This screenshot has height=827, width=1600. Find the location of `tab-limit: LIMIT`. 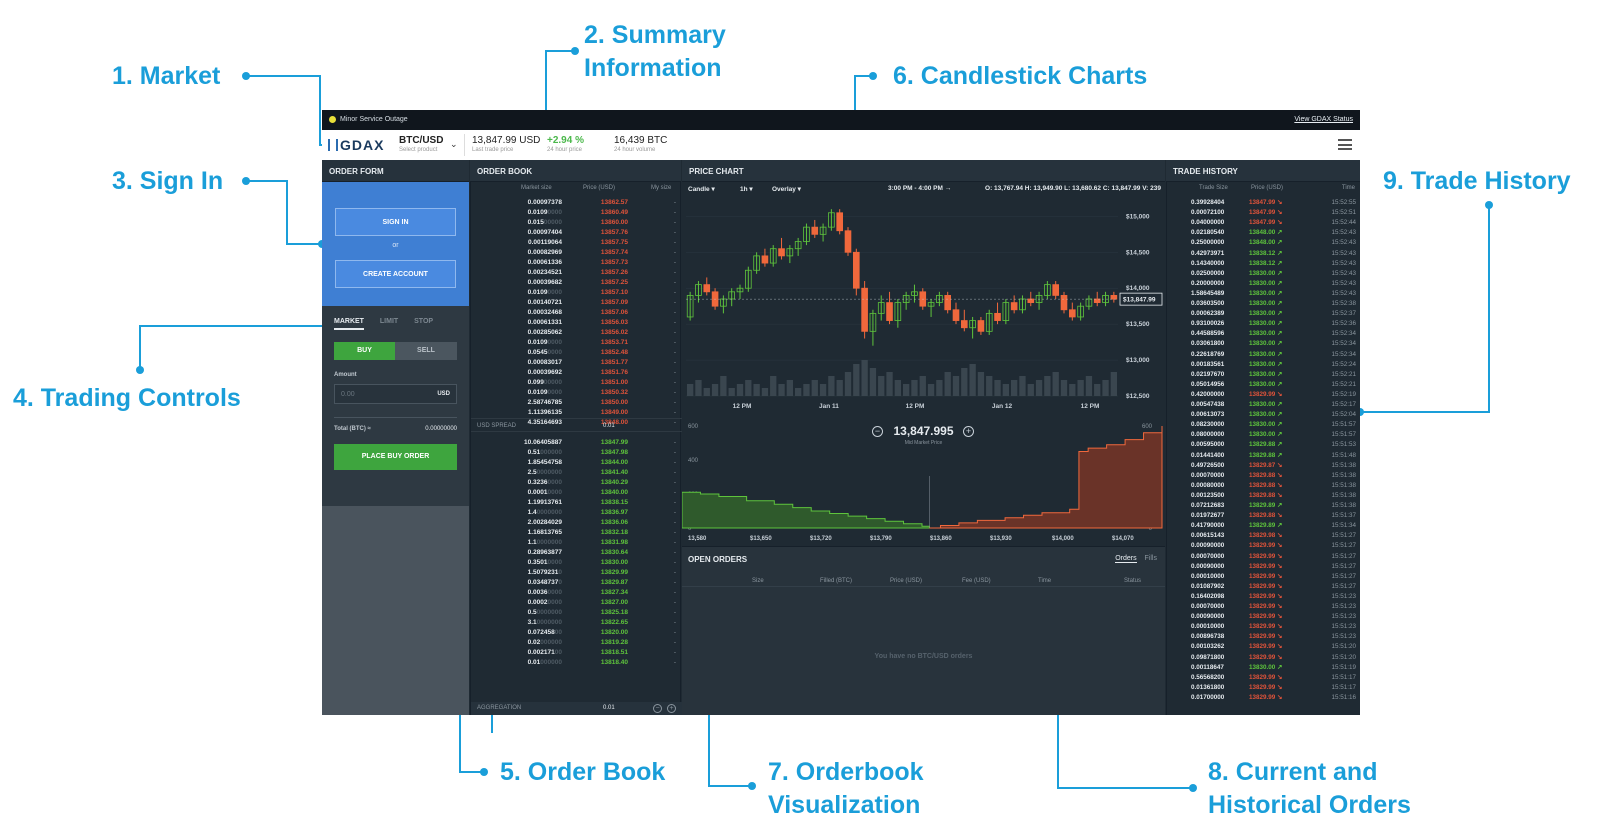

tab-limit: LIMIT is located at coordinates (389, 321).